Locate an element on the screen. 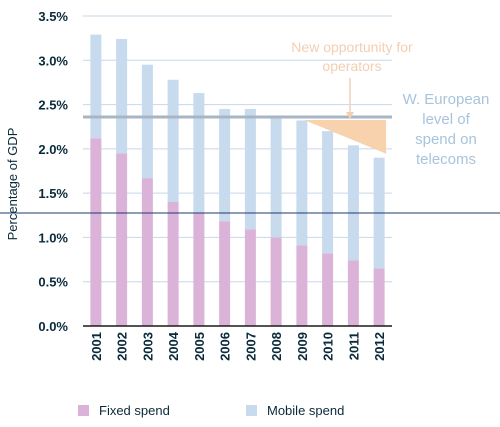 Image resolution: width=500 pixels, height=427 pixels. opportunity-wedge is located at coordinates (345, 136).